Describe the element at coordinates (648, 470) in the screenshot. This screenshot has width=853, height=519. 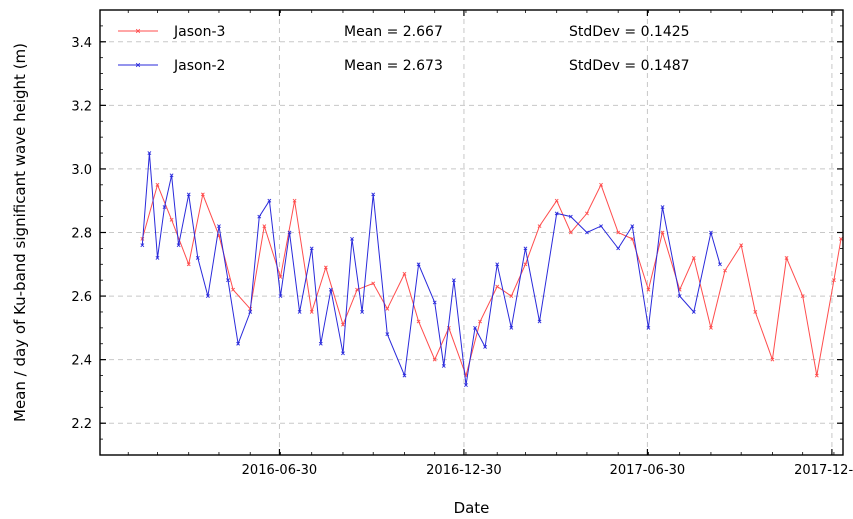
I see `x-tick-label: 2017-06-30` at that location.